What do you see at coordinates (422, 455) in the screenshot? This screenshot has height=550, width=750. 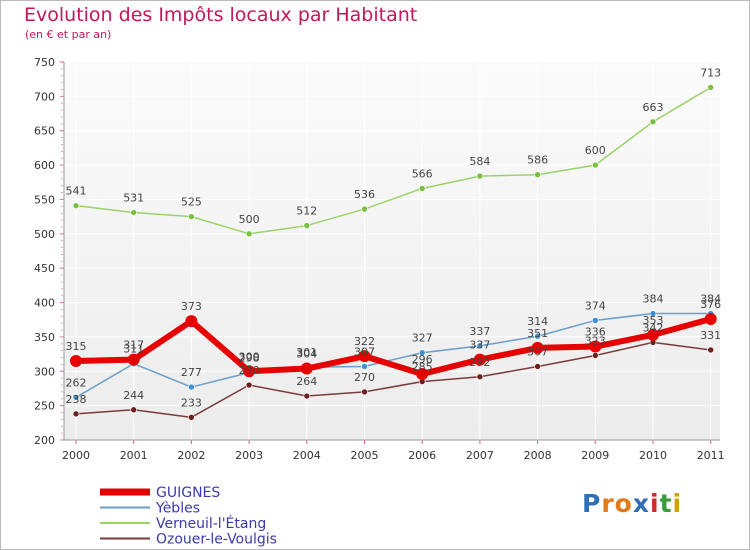 I see `x-tick-label: 2006` at bounding box center [422, 455].